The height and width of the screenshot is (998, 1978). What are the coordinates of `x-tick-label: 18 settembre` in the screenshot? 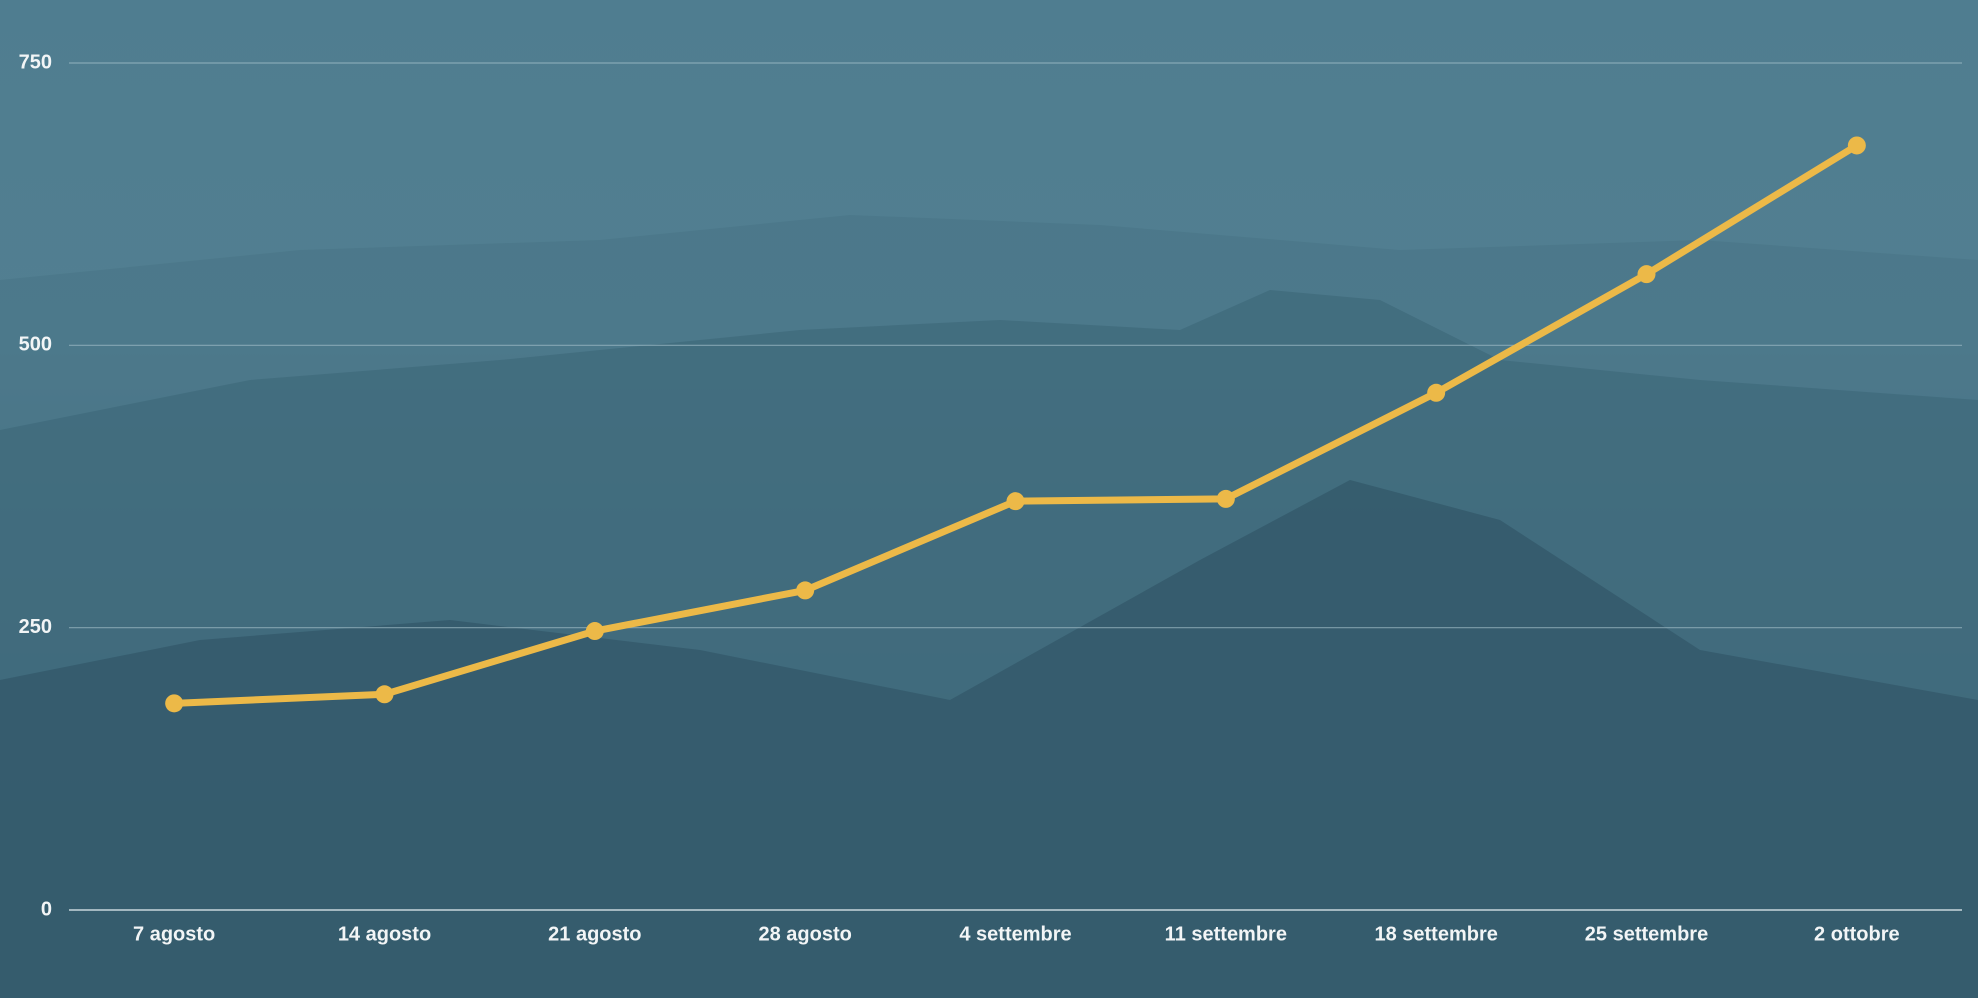 It's located at (1435, 934).